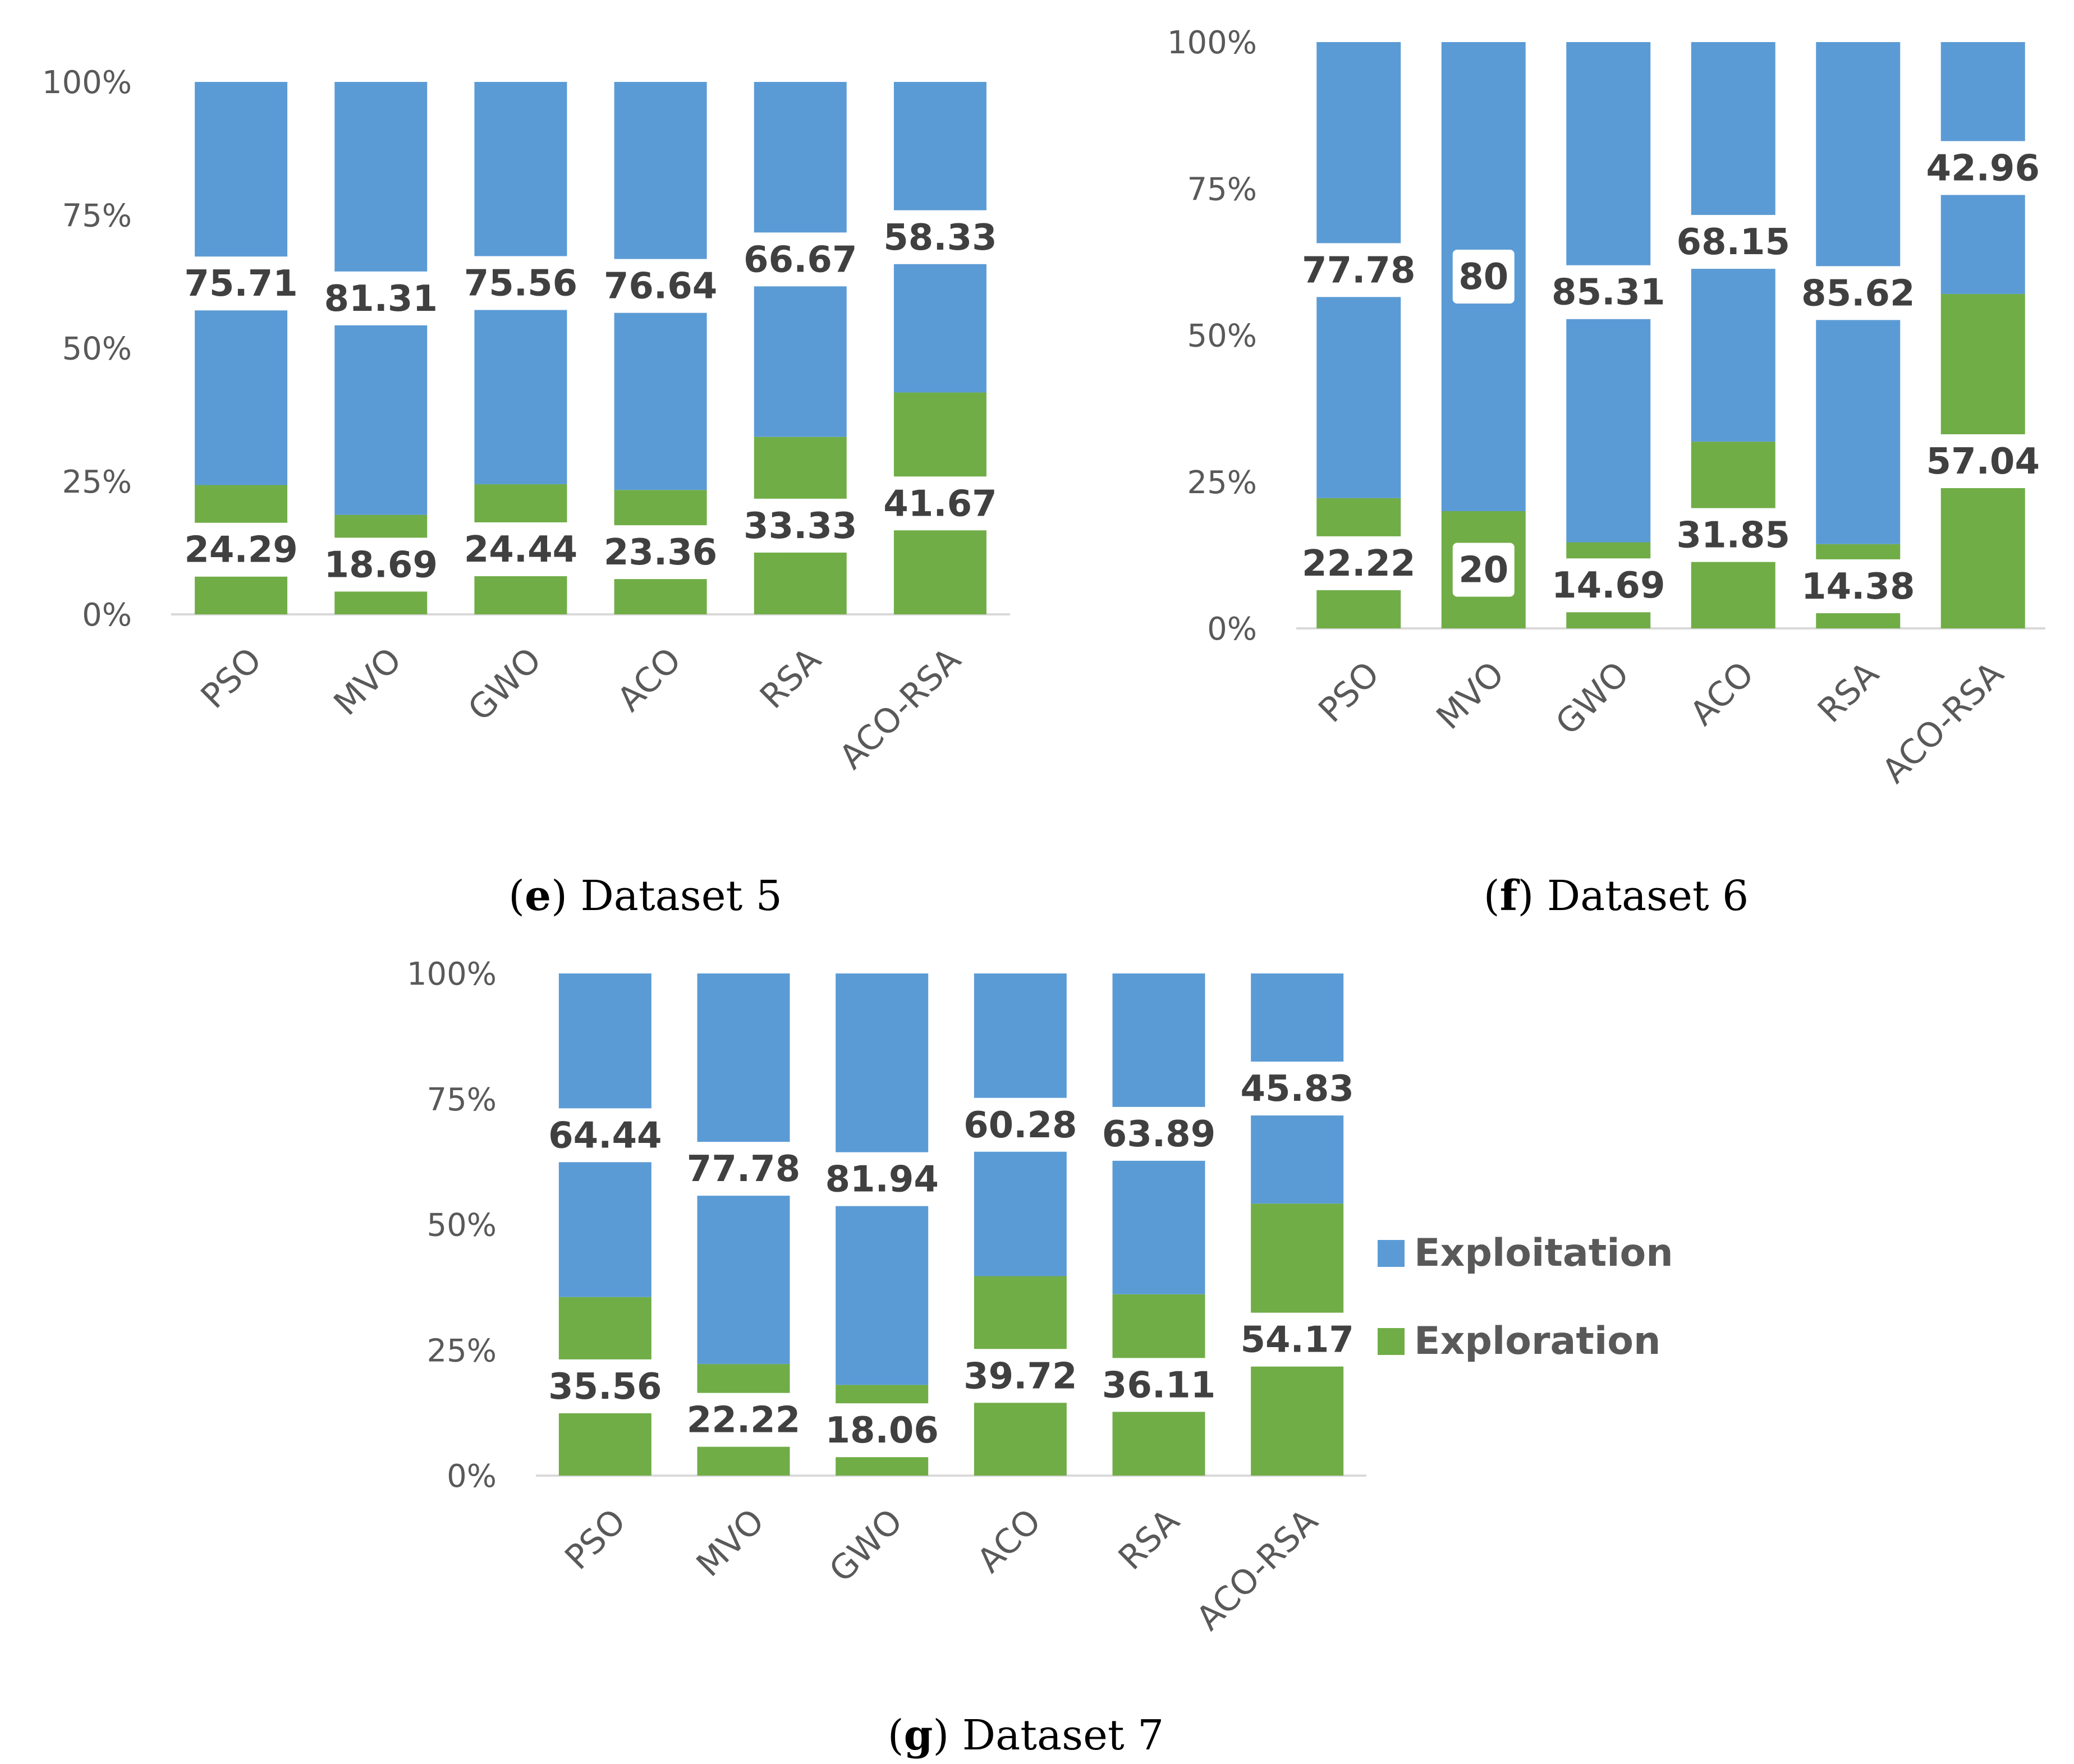 This screenshot has height=1764, width=2074. Describe the element at coordinates (867, 1545) in the screenshot. I see `x-tick-label-gwo: GWO` at that location.